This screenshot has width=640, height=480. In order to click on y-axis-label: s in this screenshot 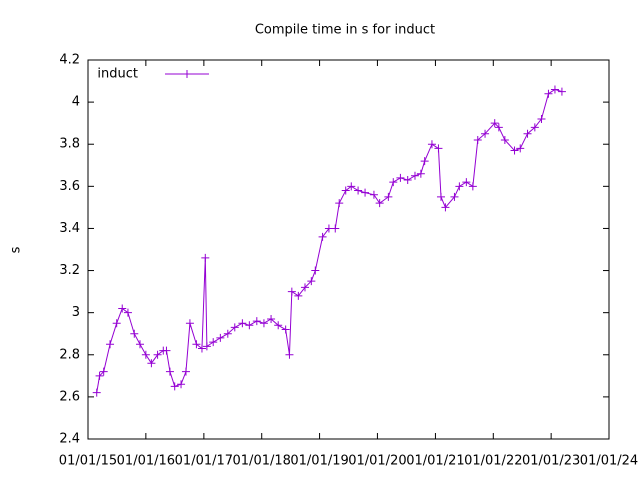, I will do `click(16, 249)`.